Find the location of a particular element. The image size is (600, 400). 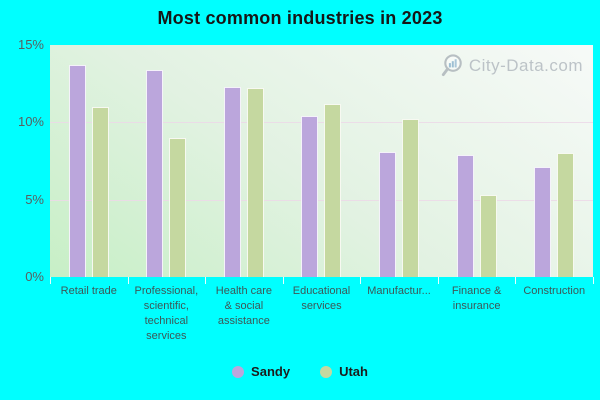

x-label-3: Educational services is located at coordinates (321, 298).